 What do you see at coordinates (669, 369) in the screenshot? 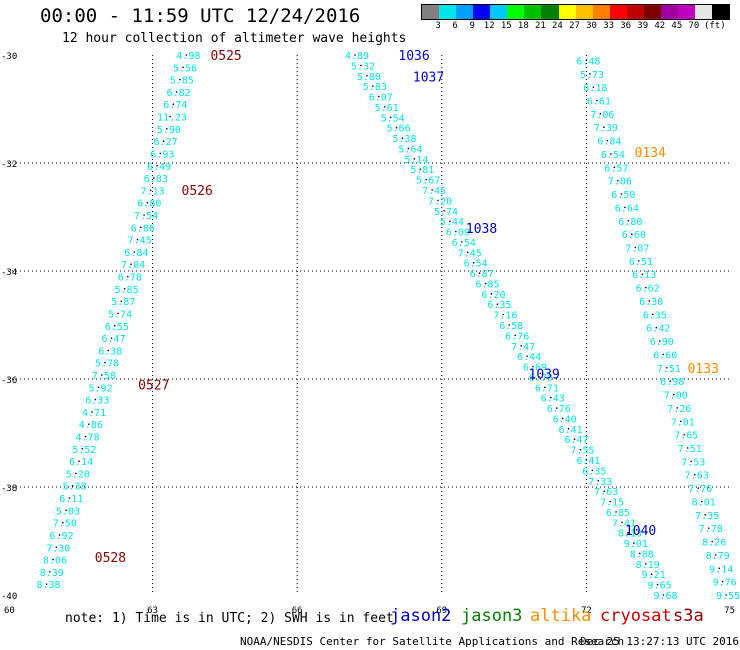
I see `wave-height-label: 7.51` at bounding box center [669, 369].